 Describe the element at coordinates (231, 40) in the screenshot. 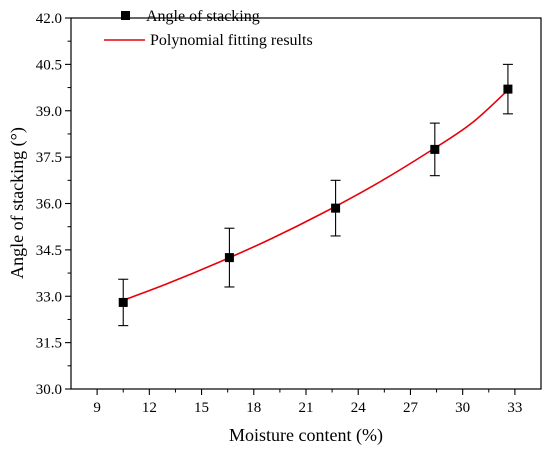

I see `legend-label-fit: Polynomial fitting results` at that location.